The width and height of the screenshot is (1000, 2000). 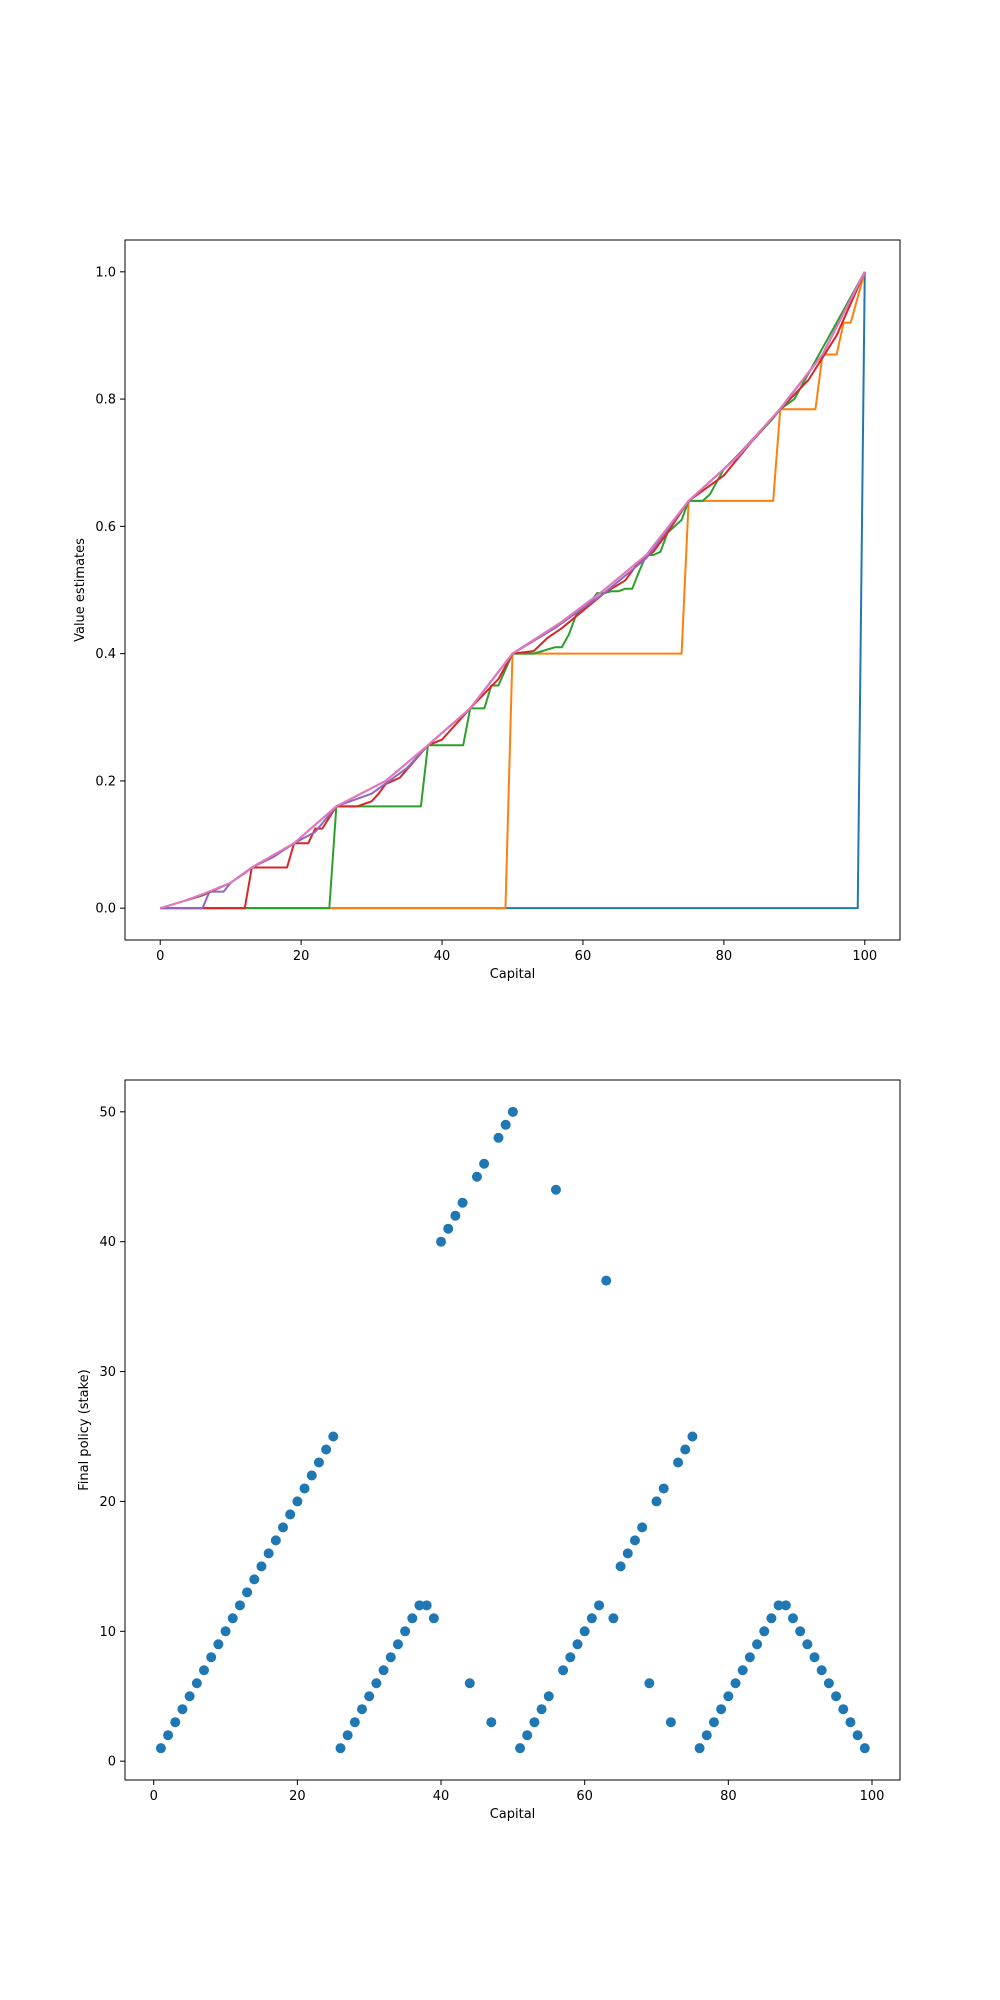 I want to click on y-tick-label: 0.2, so click(x=105, y=781).